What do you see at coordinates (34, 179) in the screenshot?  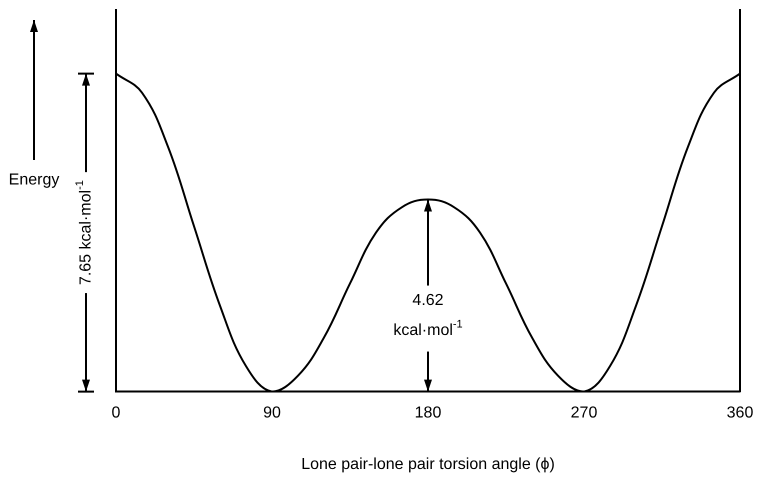 I see `y-axis-title: Energy` at bounding box center [34, 179].